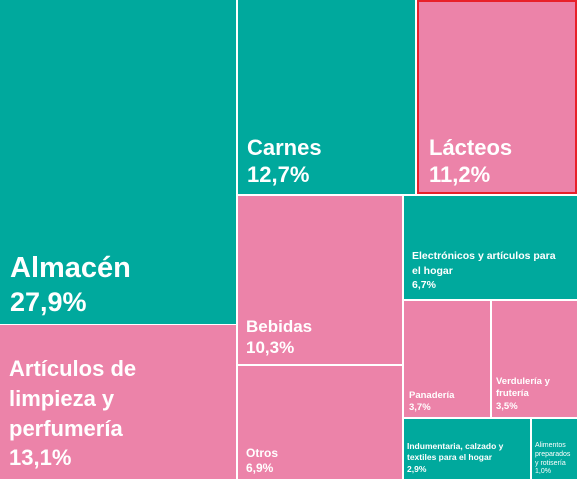  I want to click on tile-value: 6,7%, so click(424, 285).